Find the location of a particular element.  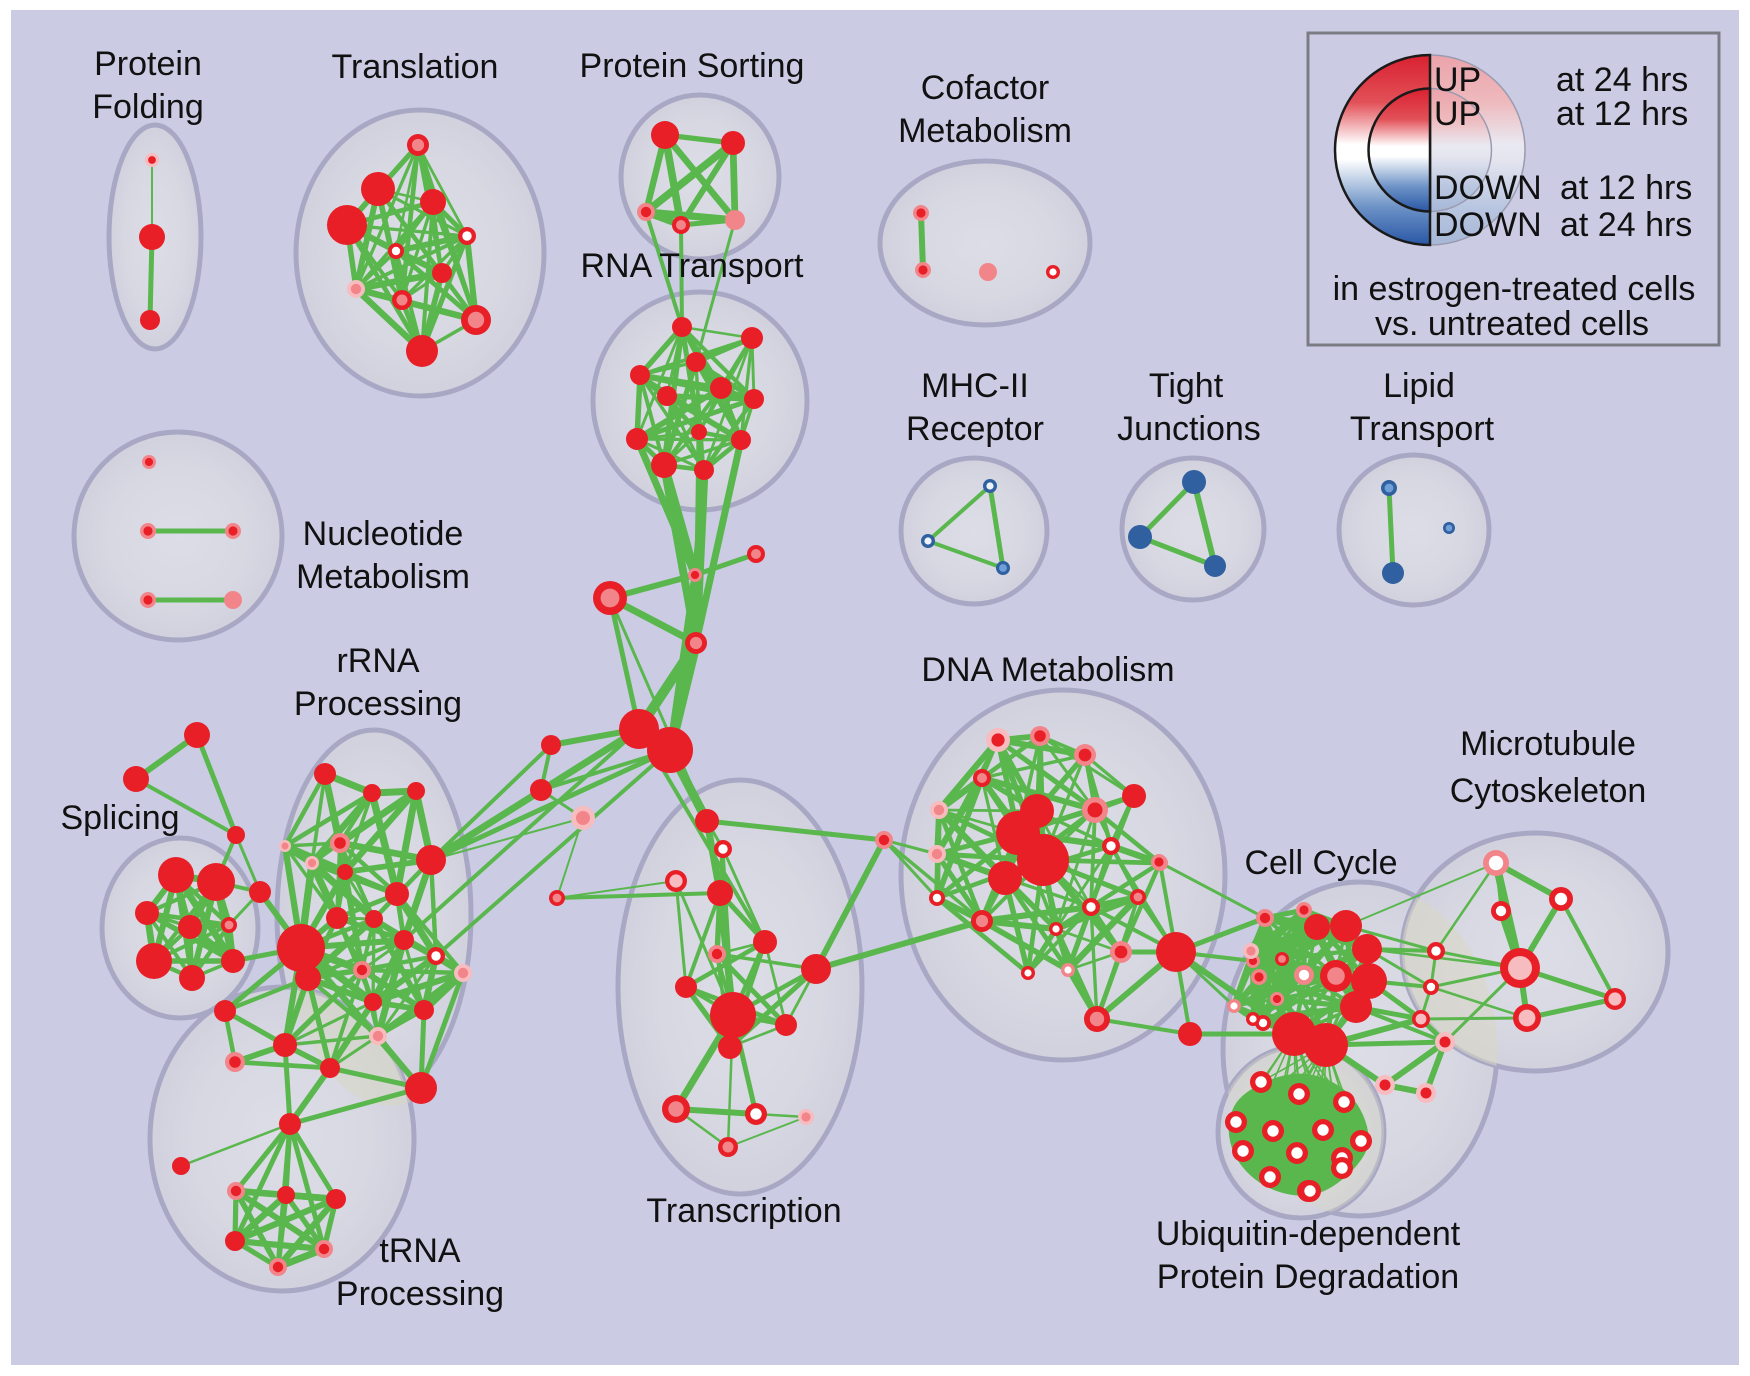

svg-text: Receptor is located at coordinates (975, 429).